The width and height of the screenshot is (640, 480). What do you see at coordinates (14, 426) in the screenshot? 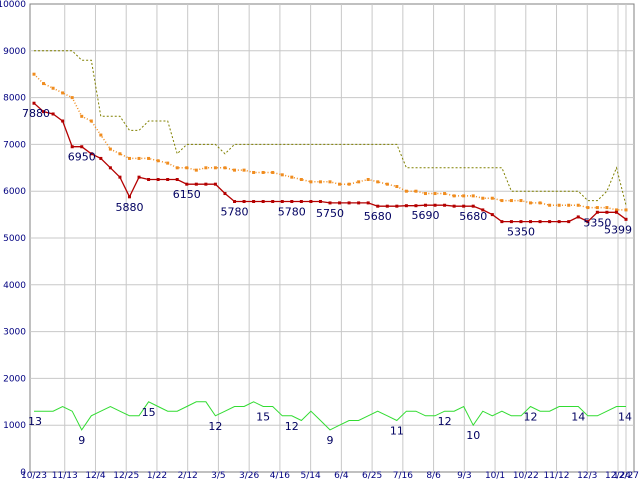
I see `y-tick-label: 1000` at bounding box center [14, 426].